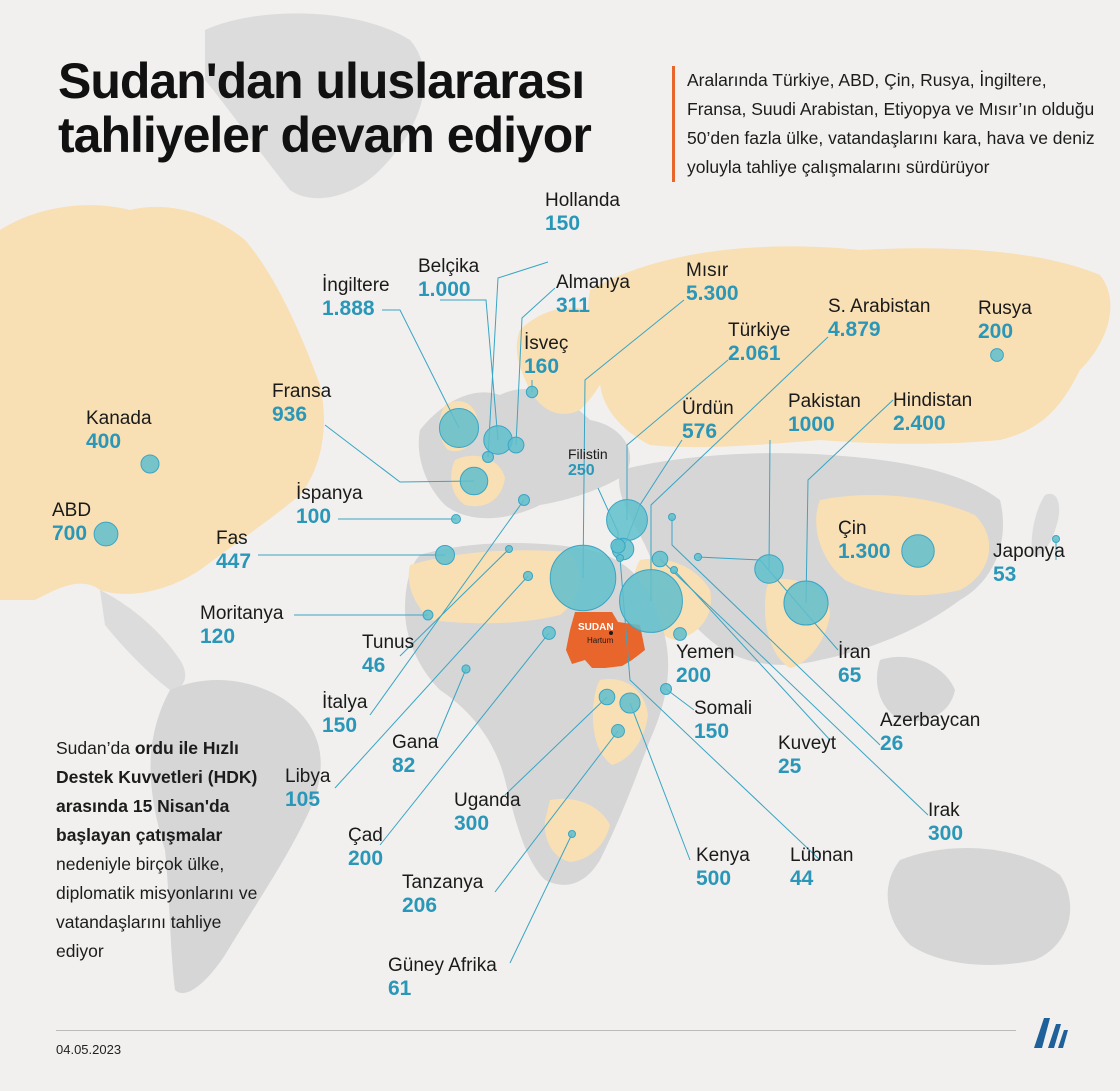 Image resolution: width=1120 pixels, height=1091 pixels. I want to click on sudan-label: SUDAN, so click(596, 627).